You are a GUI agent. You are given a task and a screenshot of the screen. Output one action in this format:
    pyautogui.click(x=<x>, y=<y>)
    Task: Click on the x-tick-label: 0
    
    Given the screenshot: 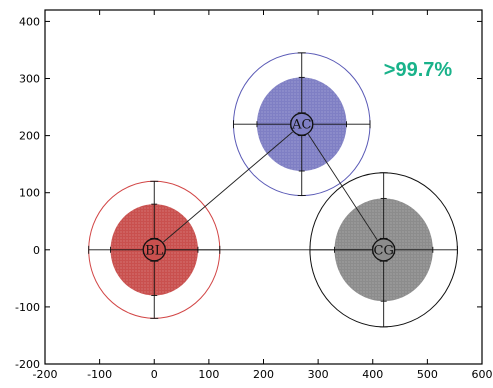 What is the action you would take?
    pyautogui.click(x=154, y=374)
    